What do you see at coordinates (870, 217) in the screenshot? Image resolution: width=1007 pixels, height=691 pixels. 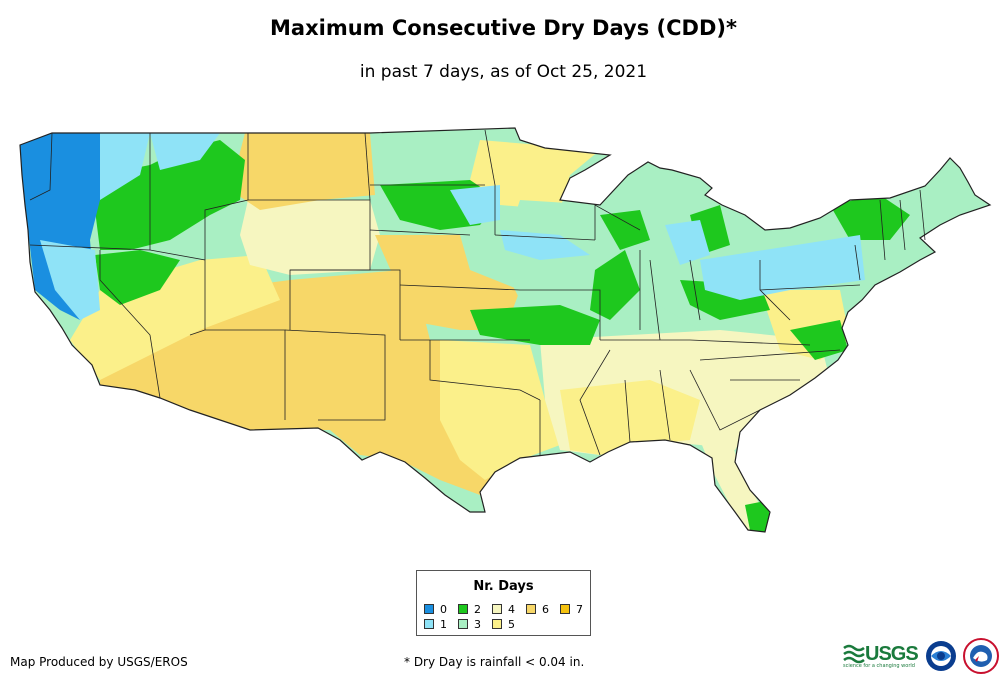 I see `zone-green-ny` at bounding box center [870, 217].